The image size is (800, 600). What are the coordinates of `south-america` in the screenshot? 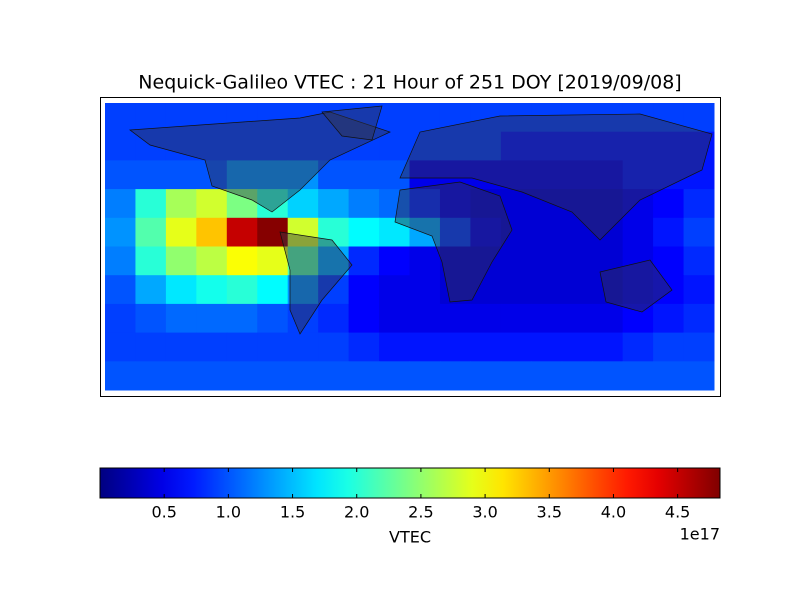 It's located at (316, 283).